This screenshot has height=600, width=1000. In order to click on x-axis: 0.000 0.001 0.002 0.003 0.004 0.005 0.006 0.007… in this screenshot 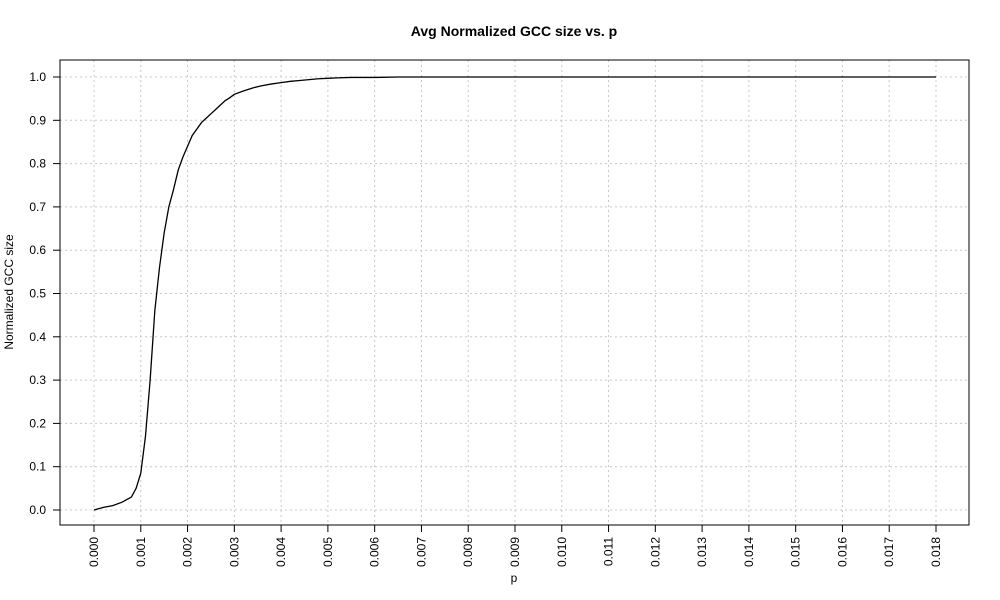, I will do `click(515, 546)`.